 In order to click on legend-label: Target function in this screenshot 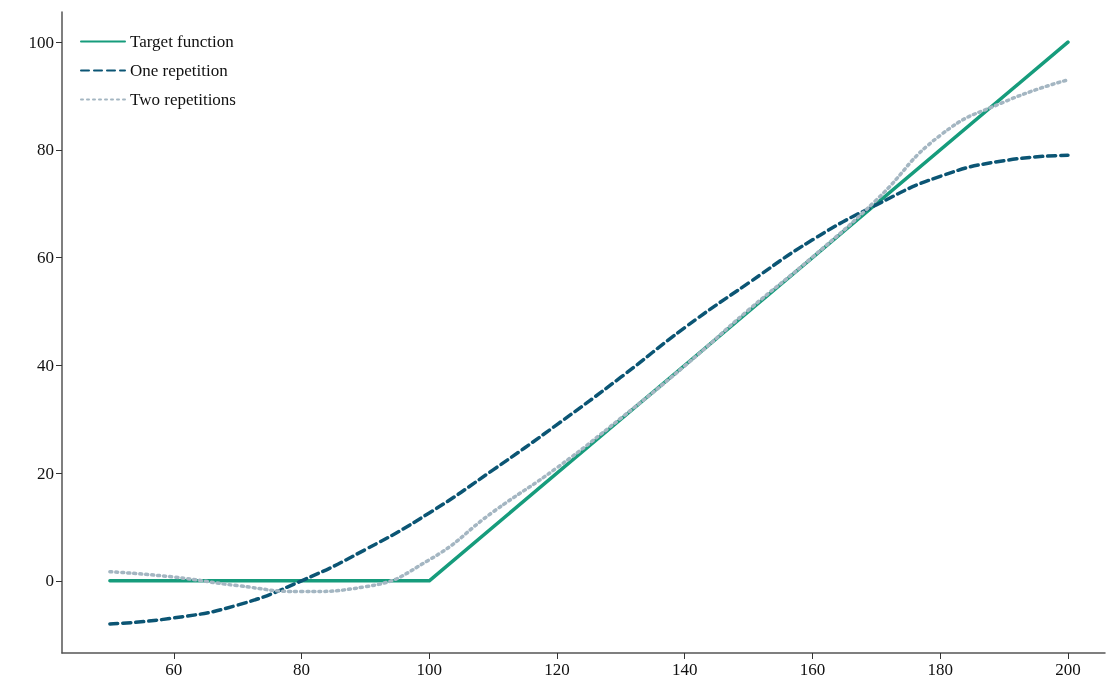, I will do `click(182, 41)`.